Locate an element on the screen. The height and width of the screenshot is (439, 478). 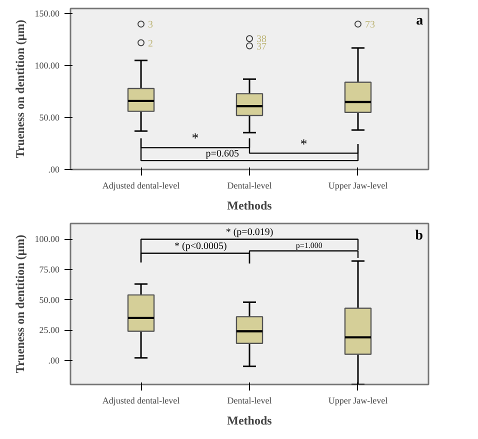
annotation: 3 is located at coordinates (151, 25).